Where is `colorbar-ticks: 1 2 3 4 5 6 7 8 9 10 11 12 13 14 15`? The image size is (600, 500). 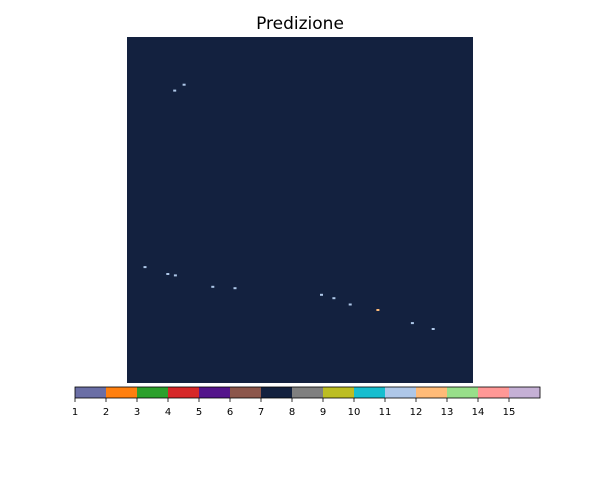 colorbar-ticks: 1 2 3 4 5 6 7 8 9 10 11 12 13 14 15 is located at coordinates (294, 408).